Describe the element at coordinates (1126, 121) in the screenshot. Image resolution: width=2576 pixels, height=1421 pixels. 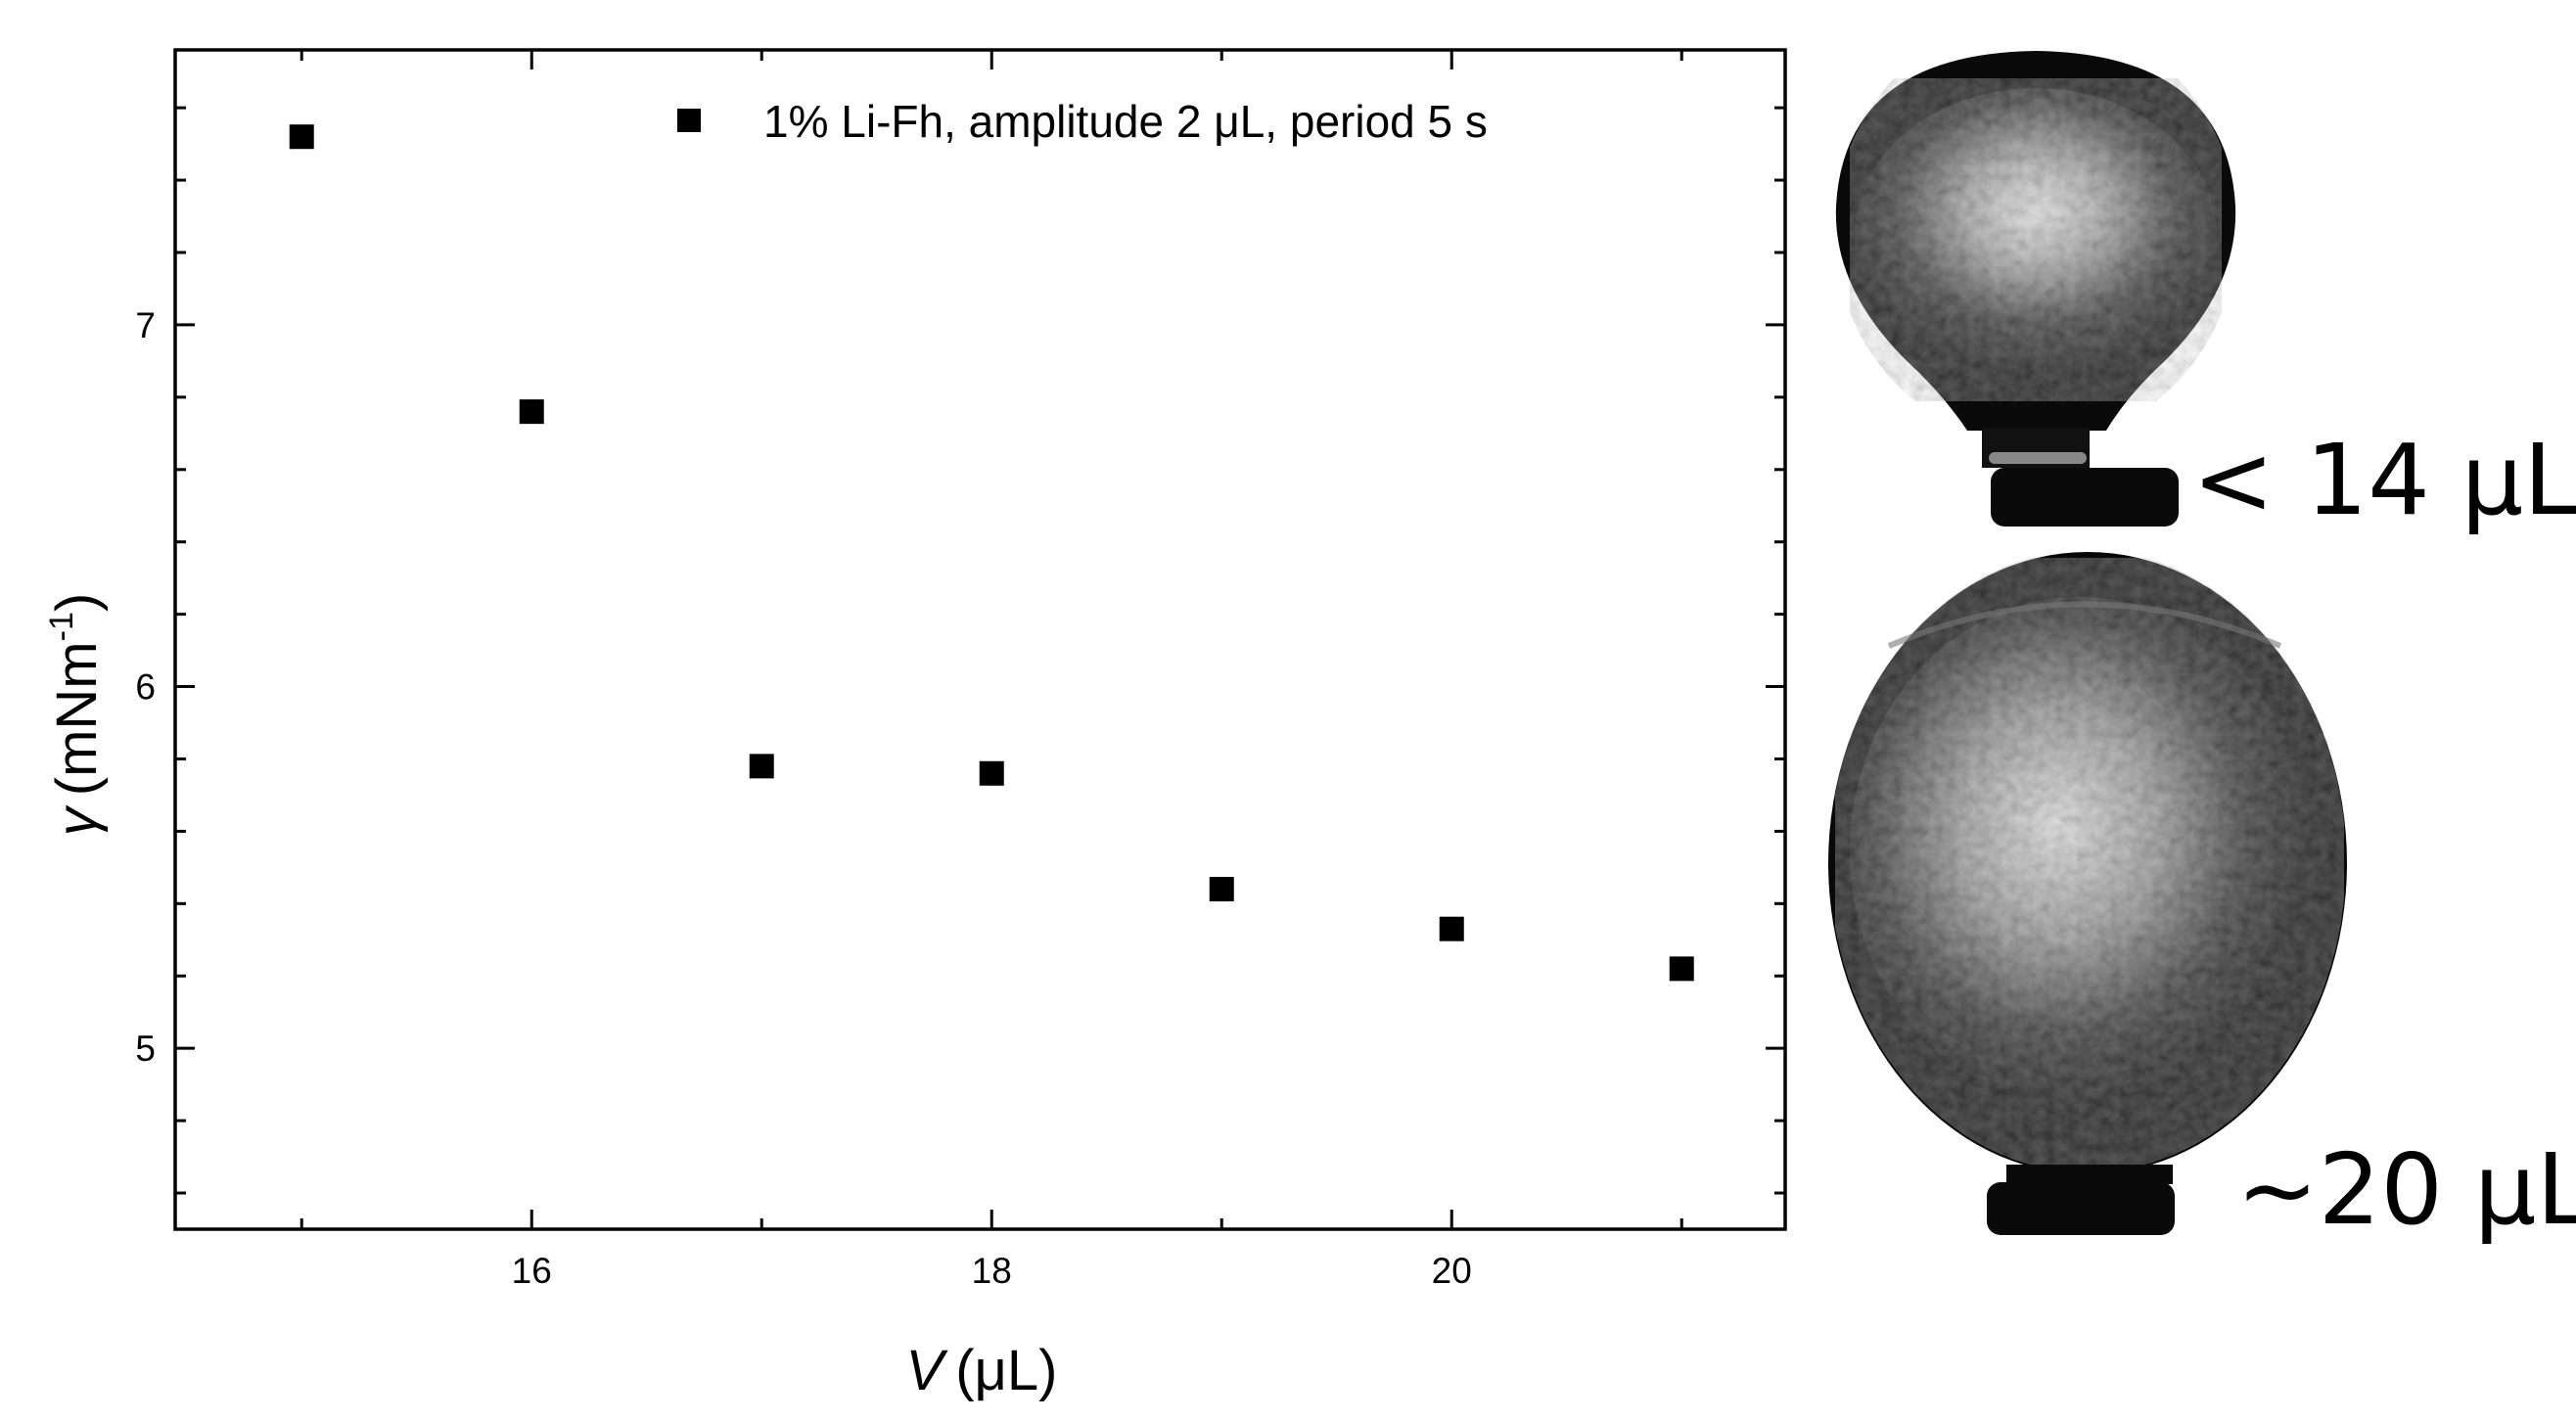
I see `legend-label: 1% Li-Fh, amplitude 2 μL, period 5 s` at that location.